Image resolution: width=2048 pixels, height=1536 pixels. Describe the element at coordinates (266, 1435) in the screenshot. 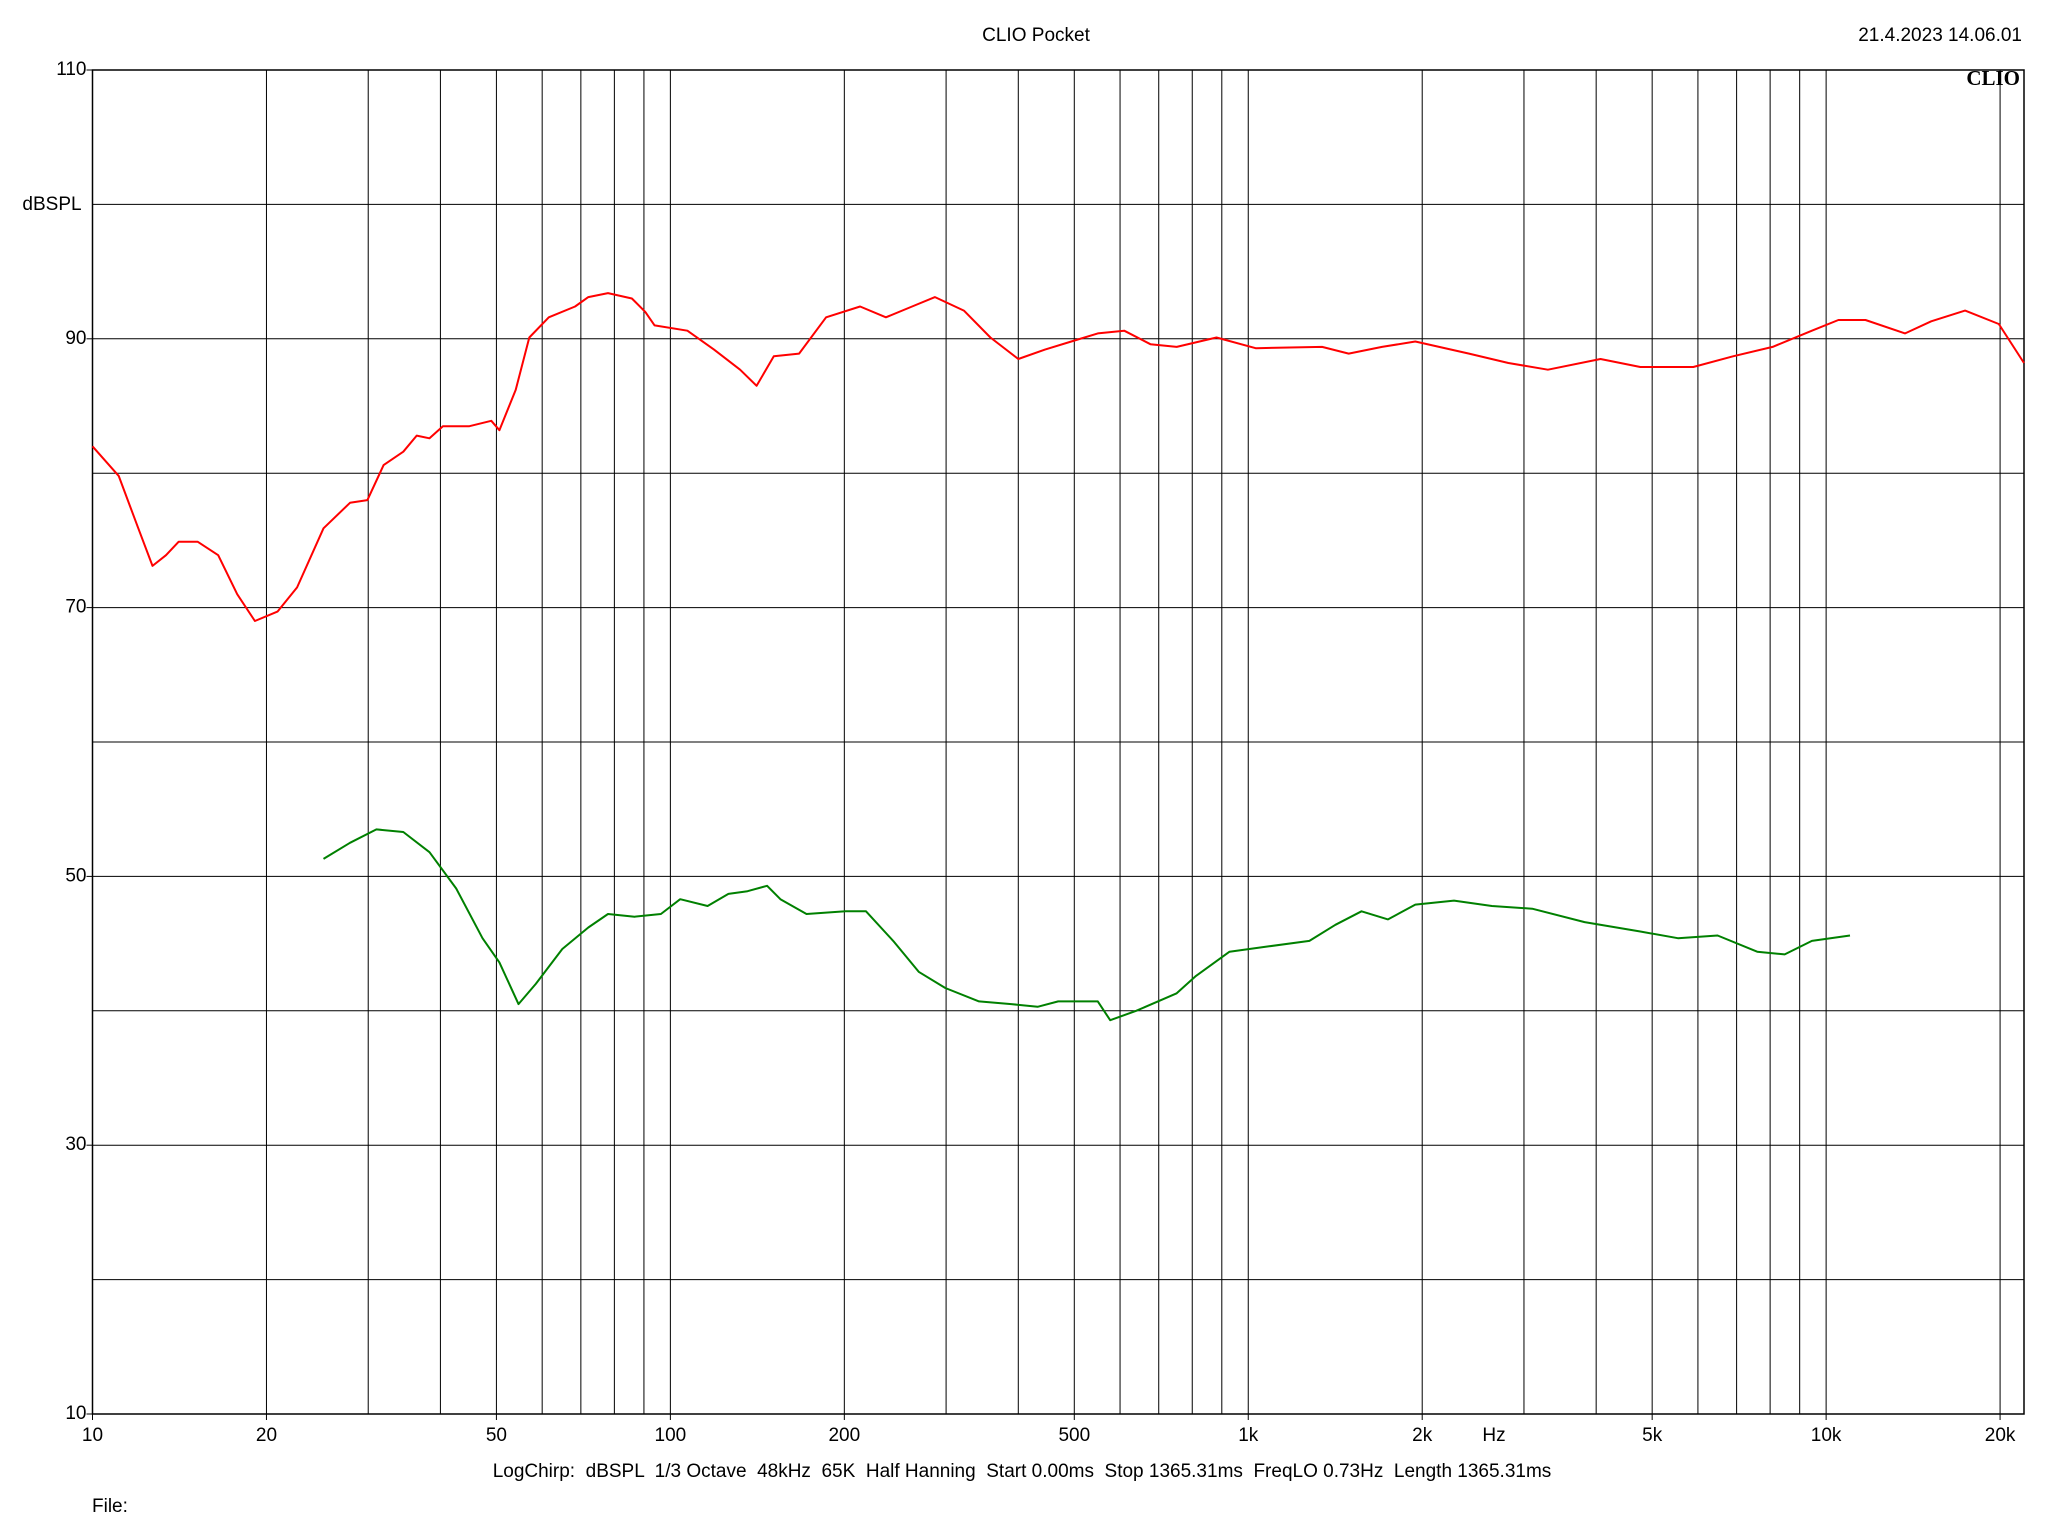

I see `x-tick-label: 20` at that location.